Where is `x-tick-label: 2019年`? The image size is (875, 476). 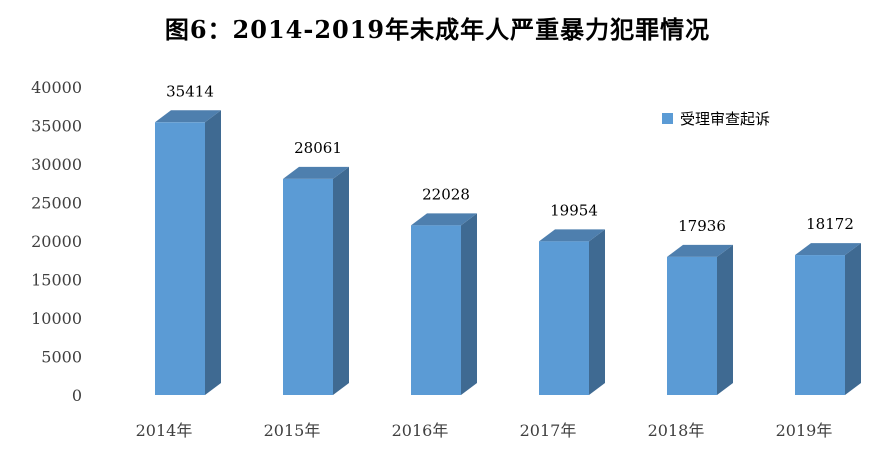 x-tick-label: 2019年 is located at coordinates (804, 430).